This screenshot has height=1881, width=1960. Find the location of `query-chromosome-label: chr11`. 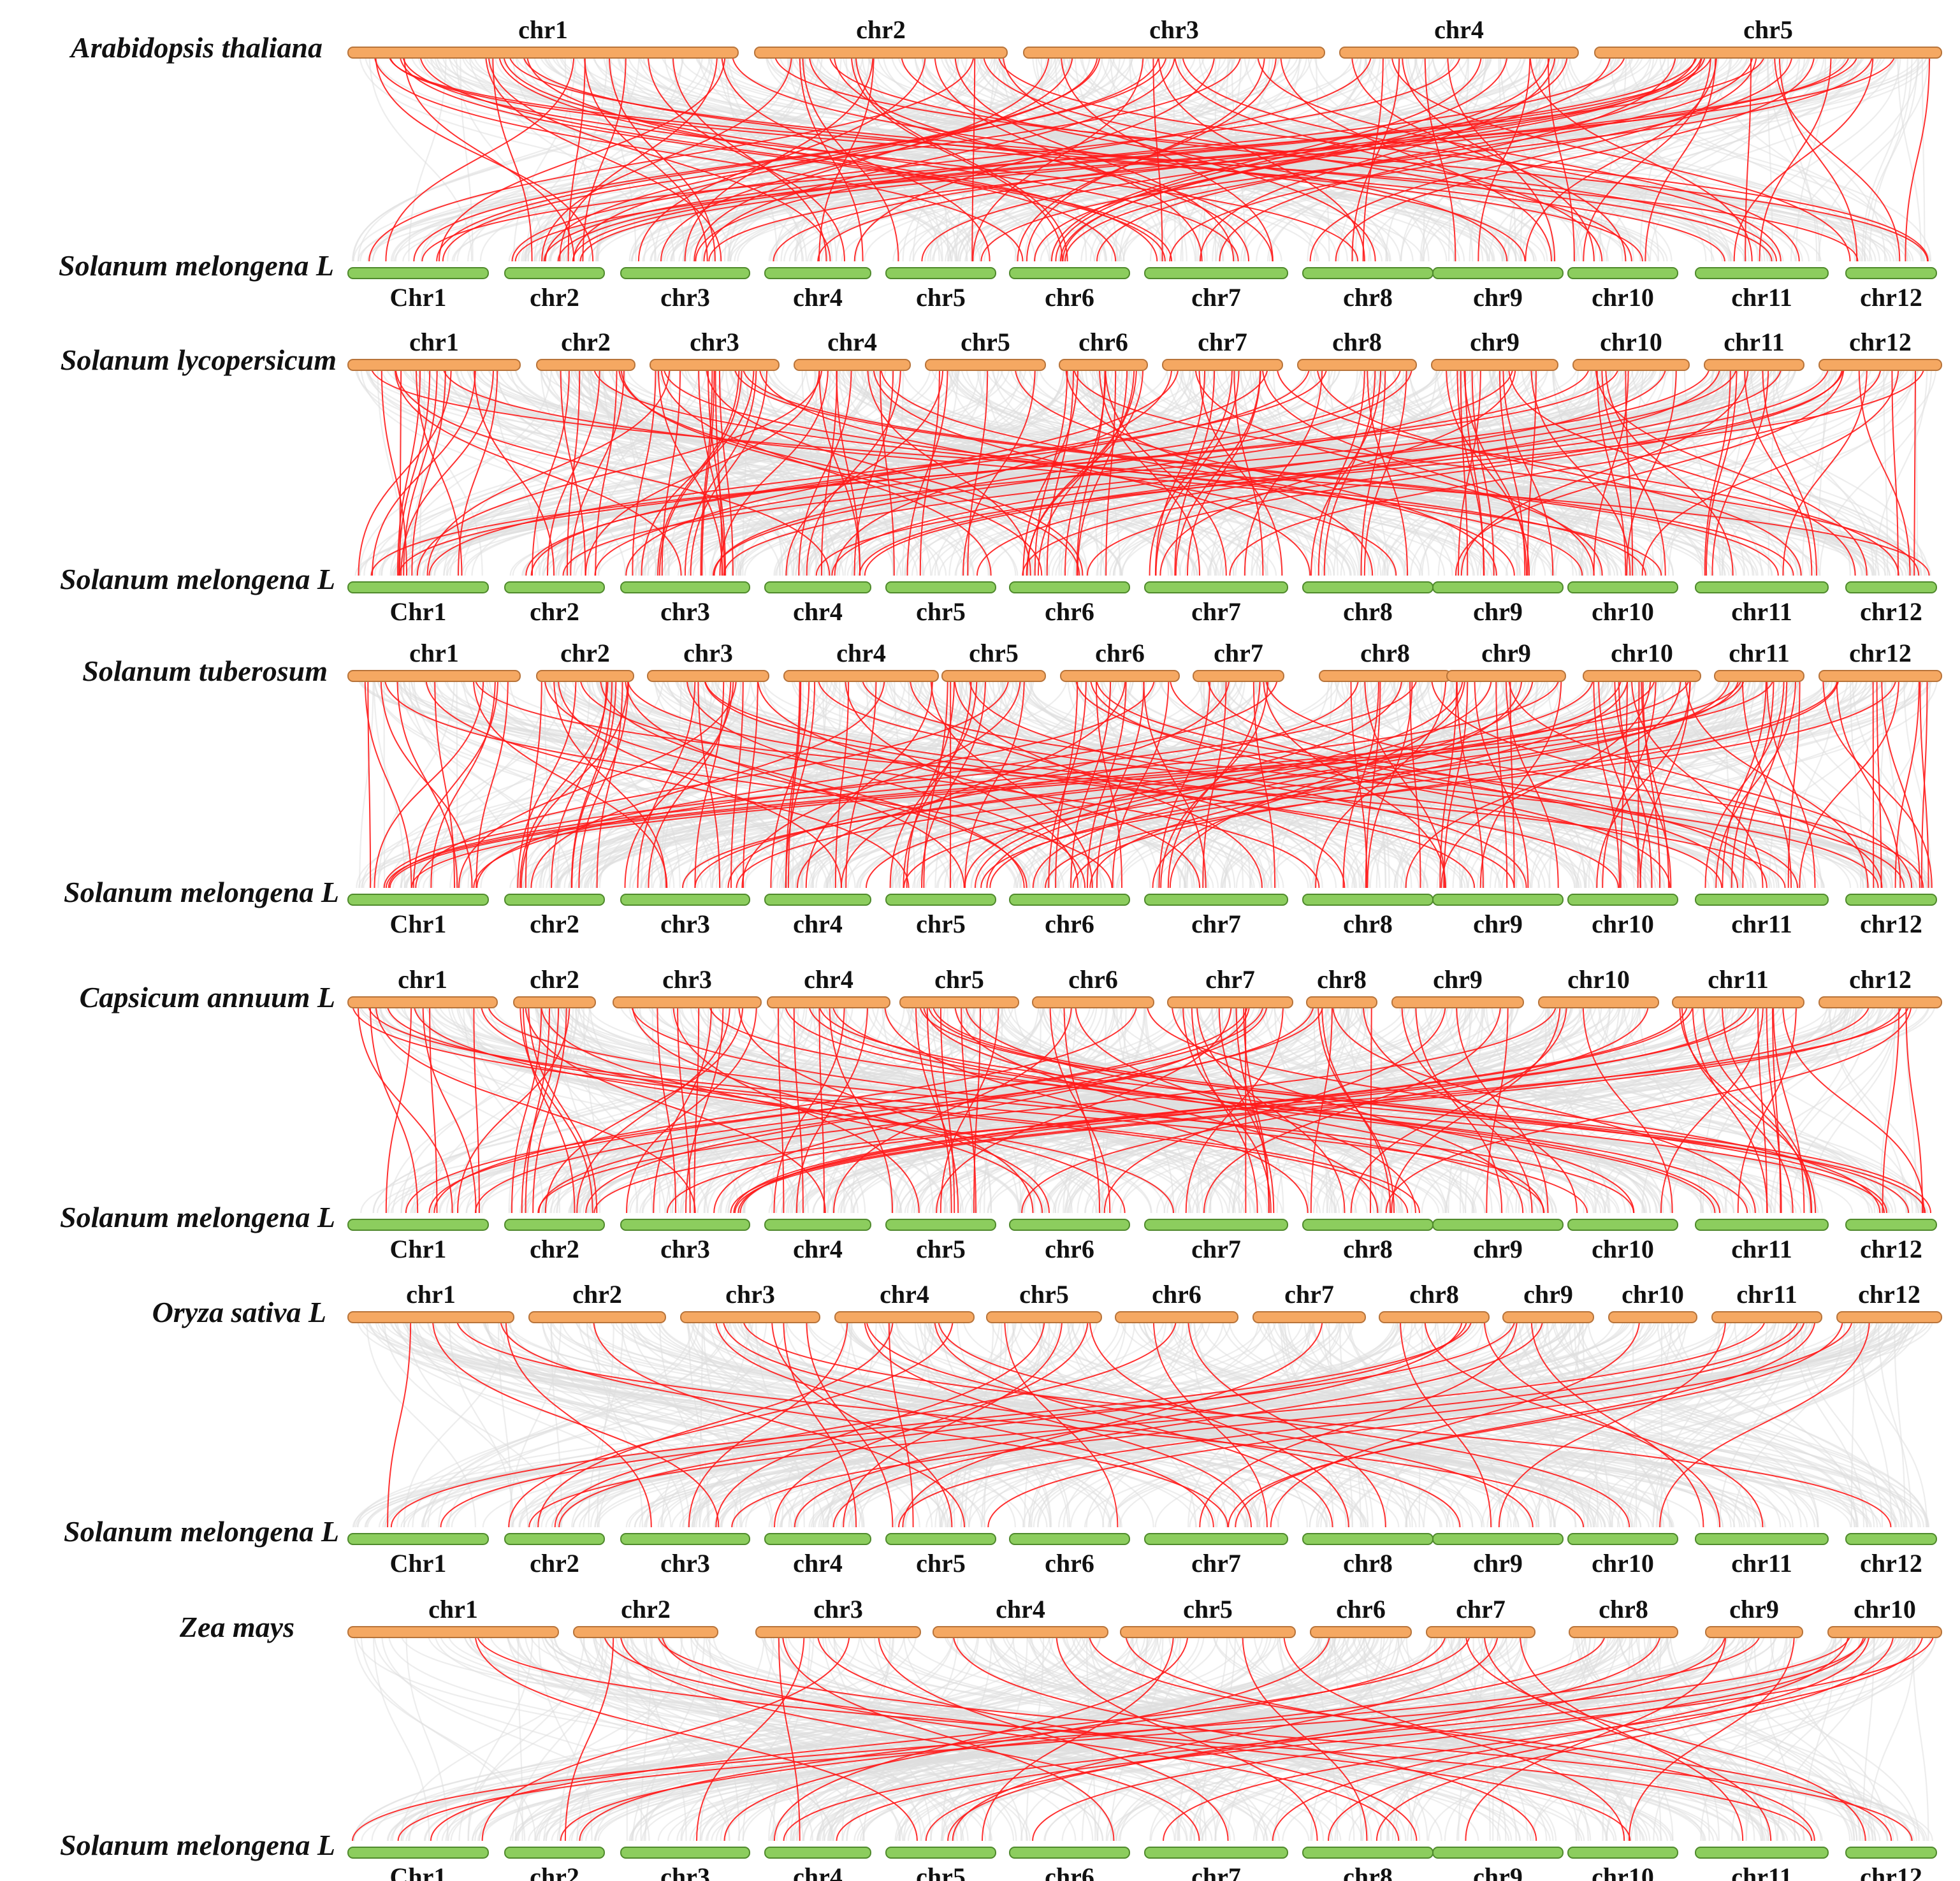

query-chromosome-label: chr11 is located at coordinates (1739, 979).